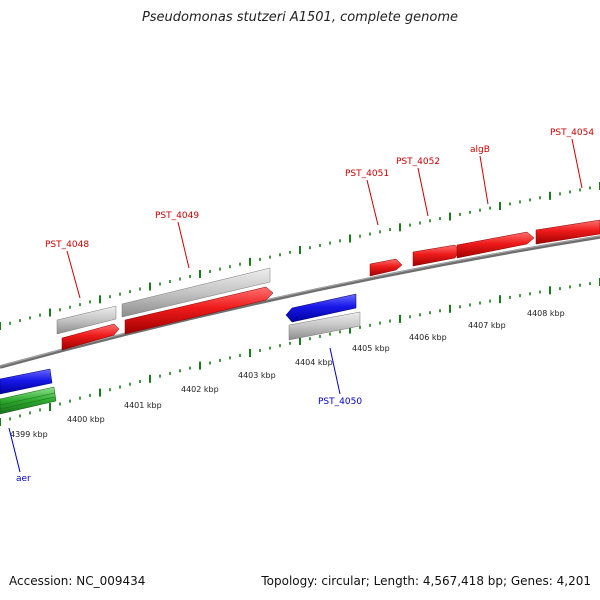 This screenshot has width=600, height=600. What do you see at coordinates (26, 381) in the screenshot?
I see `gene-aer` at bounding box center [26, 381].